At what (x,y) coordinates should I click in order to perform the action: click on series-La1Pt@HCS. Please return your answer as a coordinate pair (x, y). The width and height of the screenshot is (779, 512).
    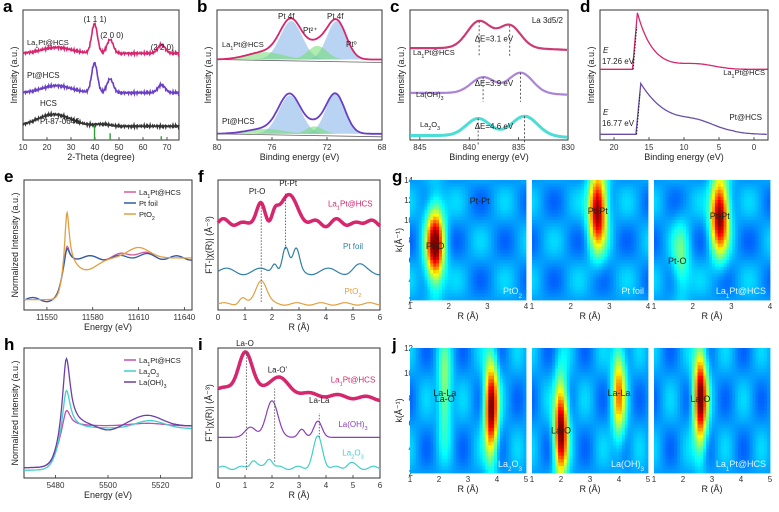
    Looking at the image, I should click on (299, 39).